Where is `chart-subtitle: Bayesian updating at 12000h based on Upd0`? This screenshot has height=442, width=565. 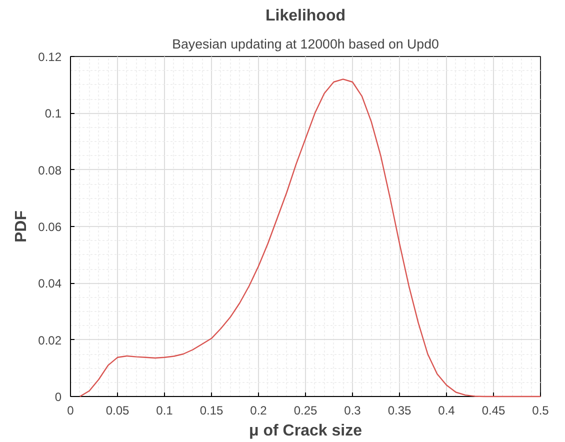 chart-subtitle: Bayesian updating at 12000h based on Upd0 is located at coordinates (305, 44).